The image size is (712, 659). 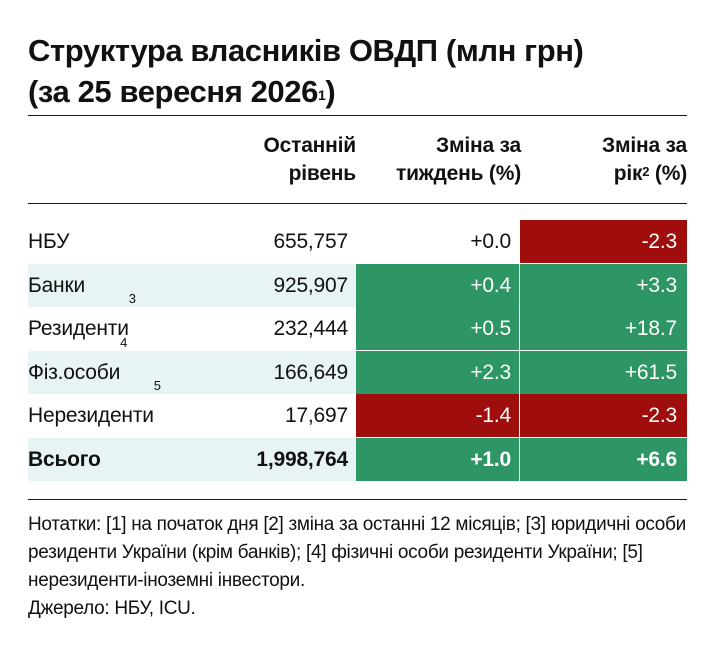 I want to click on top-rule, so click(x=357, y=115).